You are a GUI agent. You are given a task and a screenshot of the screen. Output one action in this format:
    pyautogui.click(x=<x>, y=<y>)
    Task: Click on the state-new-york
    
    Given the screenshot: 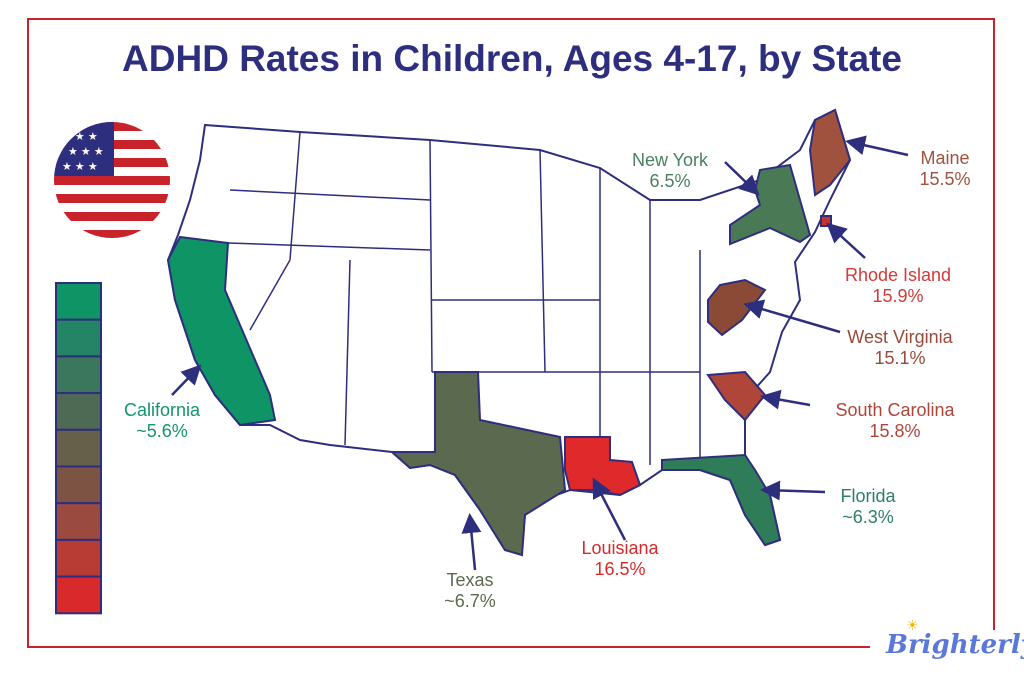 What is the action you would take?
    pyautogui.click(x=770, y=204)
    